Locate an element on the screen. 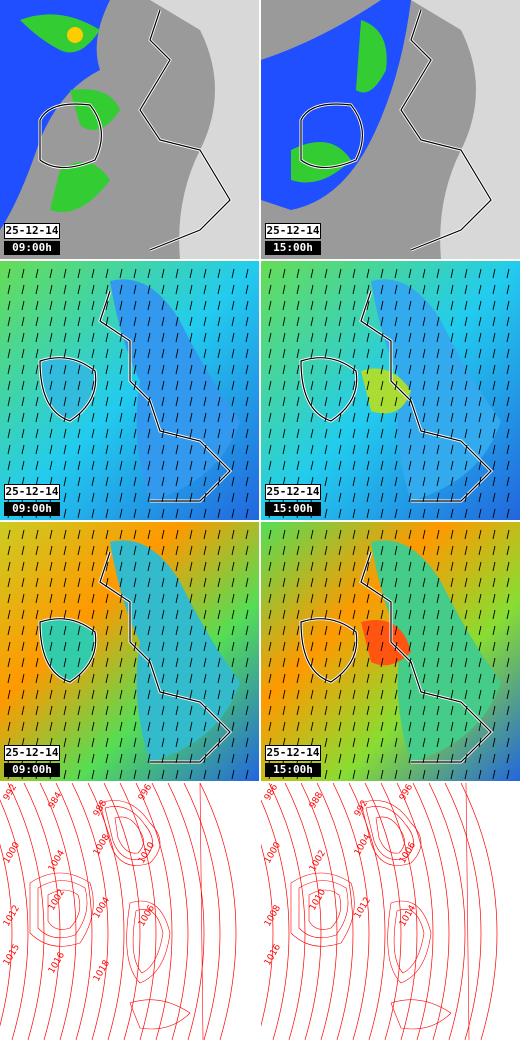 The width and height of the screenshot is (520, 1040). wind-arrows is located at coordinates (389, 393).